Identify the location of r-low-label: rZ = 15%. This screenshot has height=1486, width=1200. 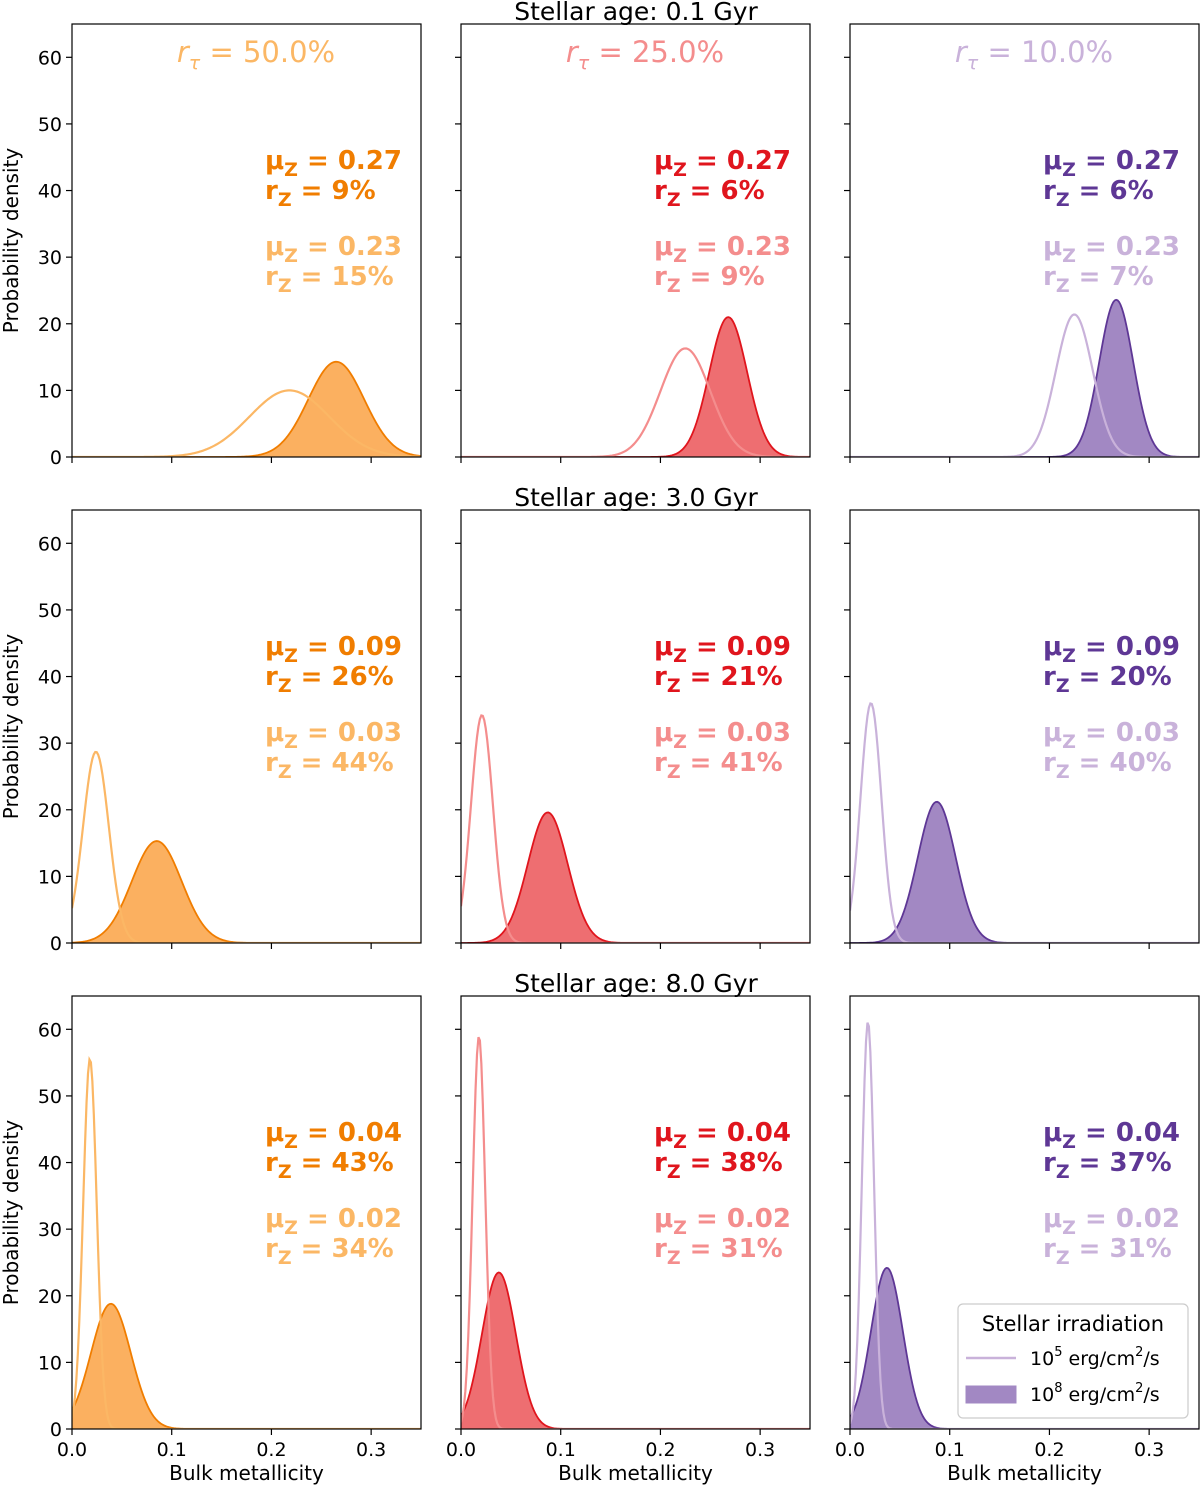
(329, 279).